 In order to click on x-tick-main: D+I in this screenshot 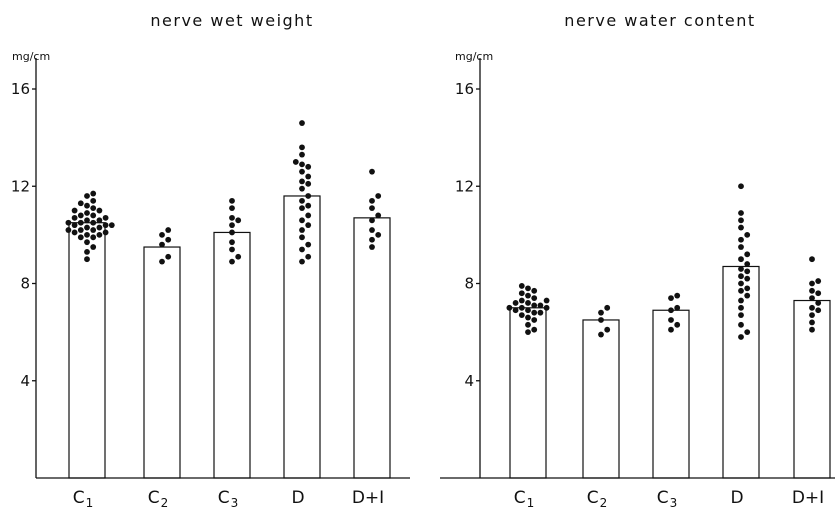, I will do `click(368, 498)`.